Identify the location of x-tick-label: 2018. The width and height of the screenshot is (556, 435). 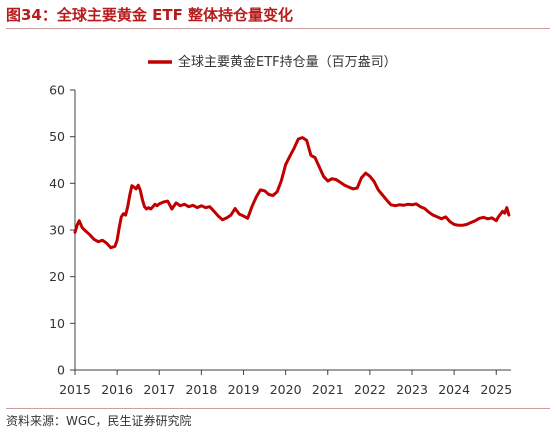
(201, 389).